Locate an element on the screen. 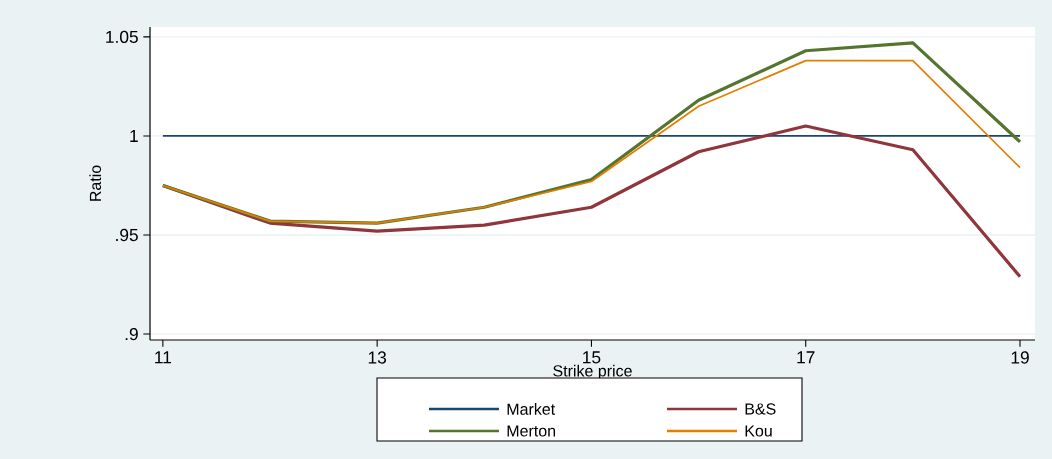 This screenshot has width=1052, height=459. legend-label: Merton is located at coordinates (531, 431).